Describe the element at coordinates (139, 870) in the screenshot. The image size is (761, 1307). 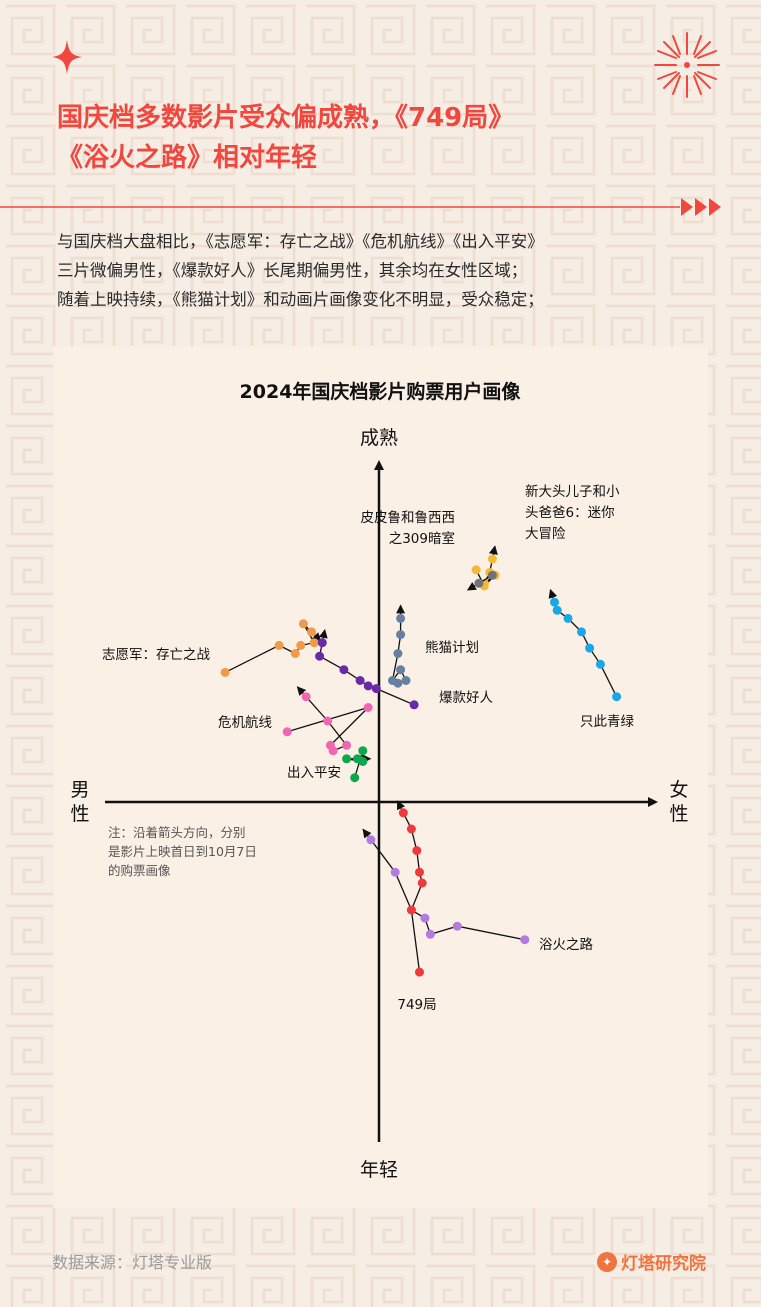
I see `chart-note-line: 的购票画像` at that location.